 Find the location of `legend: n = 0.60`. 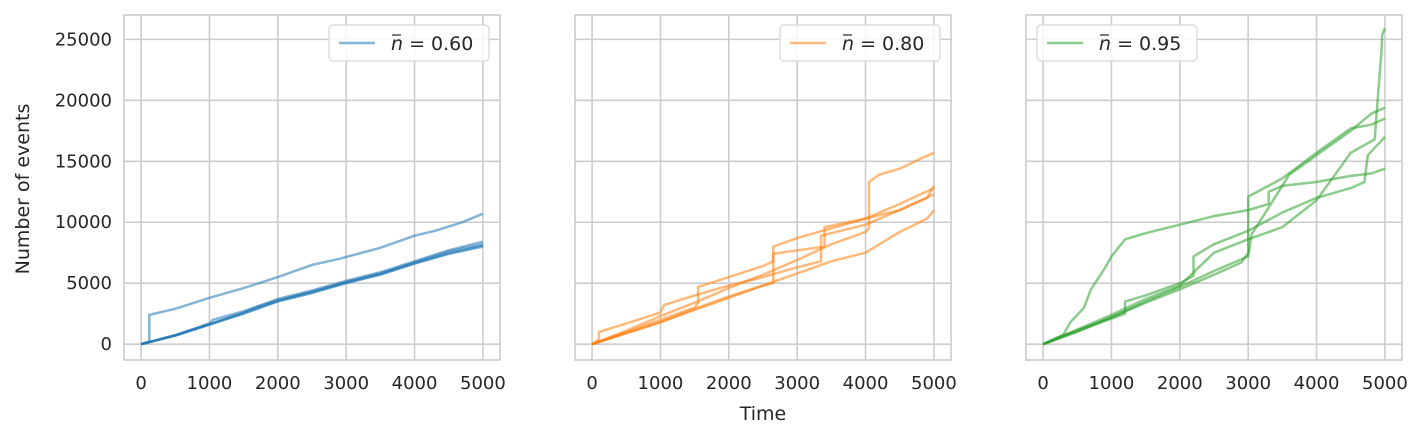

legend: n = 0.60 is located at coordinates (409, 43).